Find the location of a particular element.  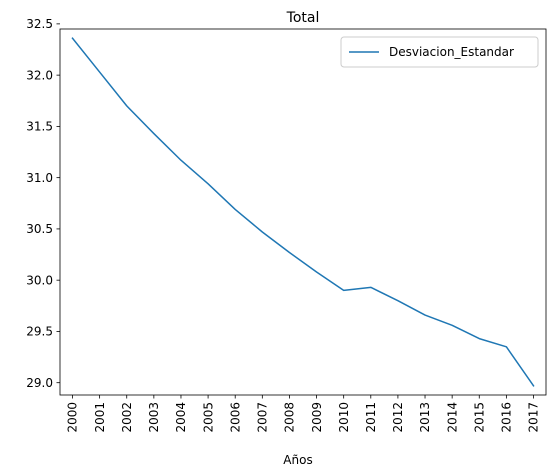

x-tick-label: 2000 is located at coordinates (73, 417).